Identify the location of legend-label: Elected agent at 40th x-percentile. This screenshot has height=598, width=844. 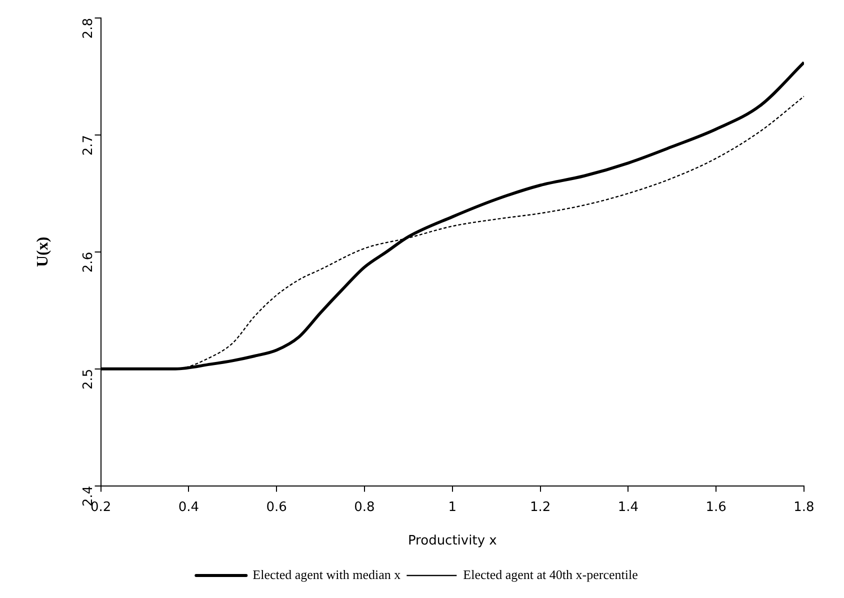
(550, 574).